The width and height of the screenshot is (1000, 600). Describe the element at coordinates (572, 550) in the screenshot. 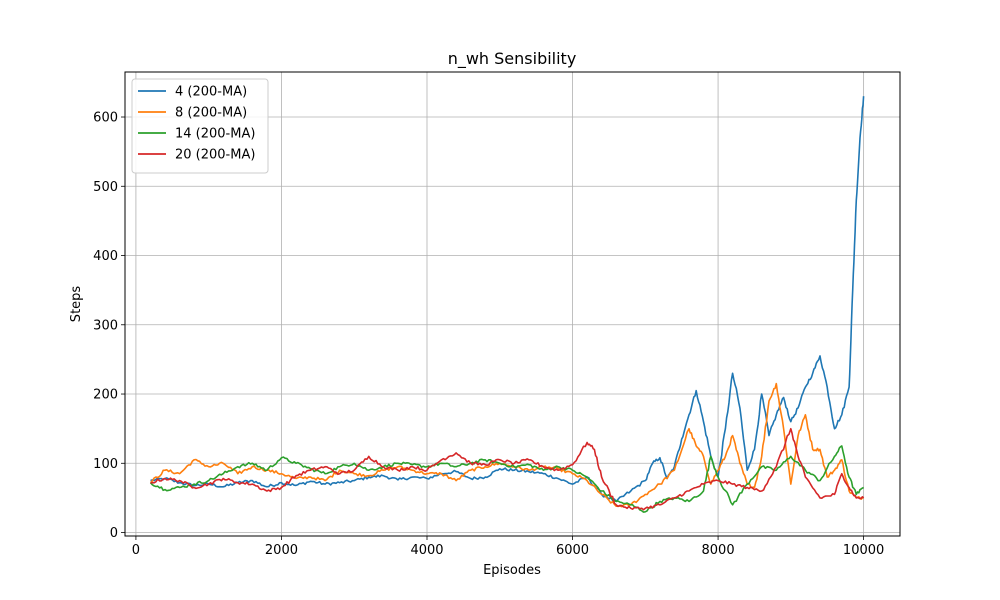

I see `x-tick-label: 6000` at that location.